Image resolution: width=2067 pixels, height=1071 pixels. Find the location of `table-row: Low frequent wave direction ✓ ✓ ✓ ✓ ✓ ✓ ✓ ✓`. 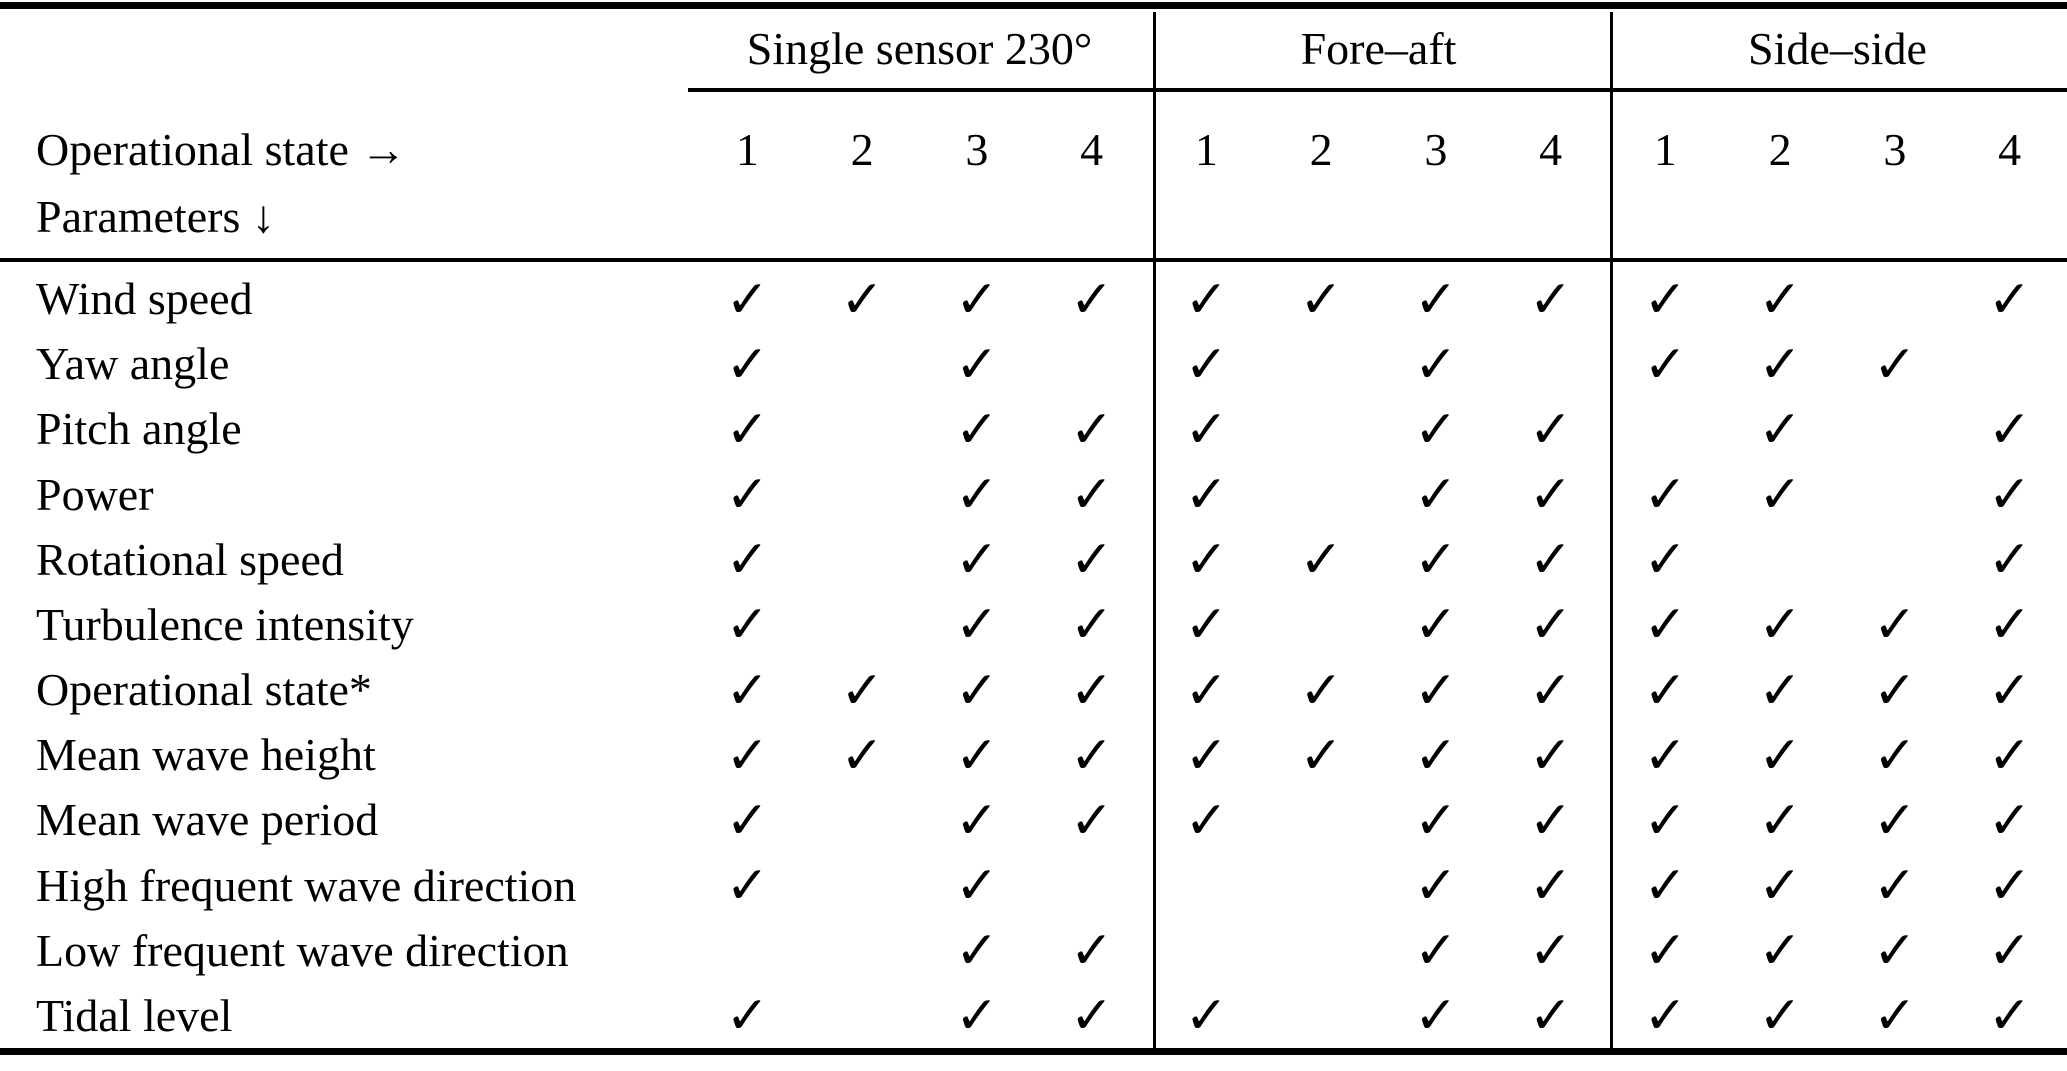

table-row: Low frequent wave direction ✓ ✓ ✓ ✓ ✓ ✓ ✓ ✓ is located at coordinates (1033, 950).